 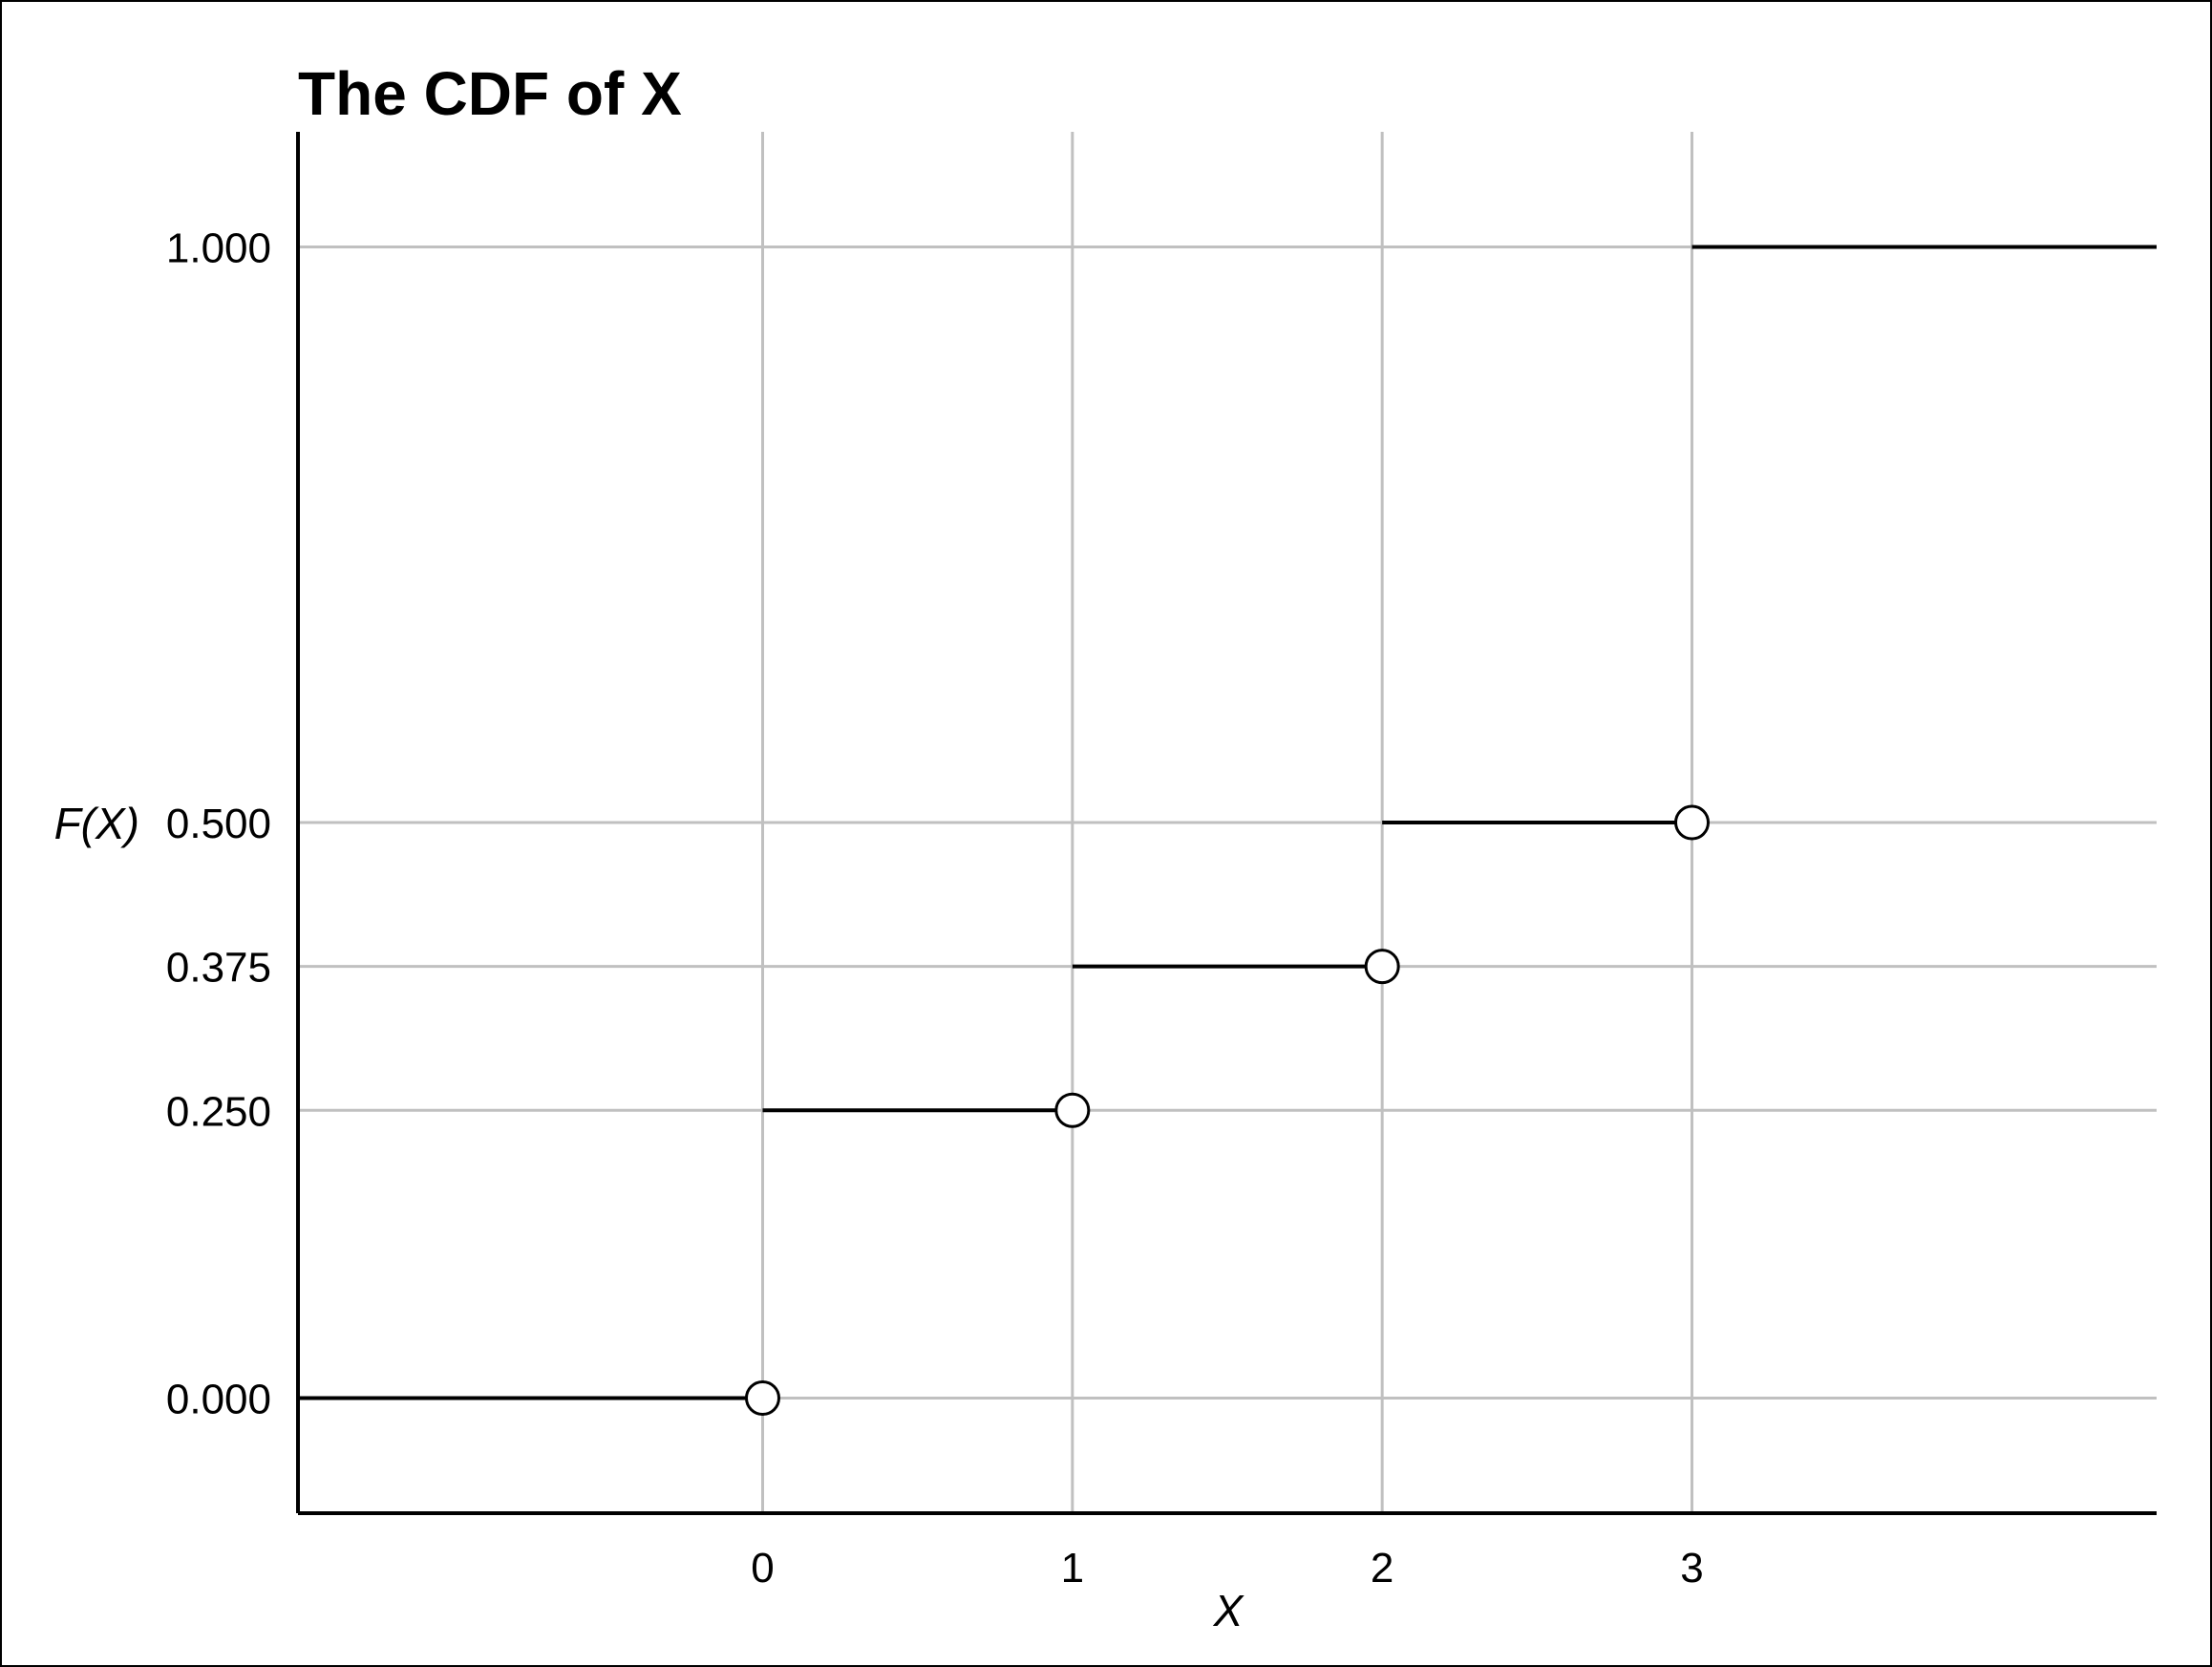 I want to click on x-tick-label: 3, so click(x=1691, y=1569).